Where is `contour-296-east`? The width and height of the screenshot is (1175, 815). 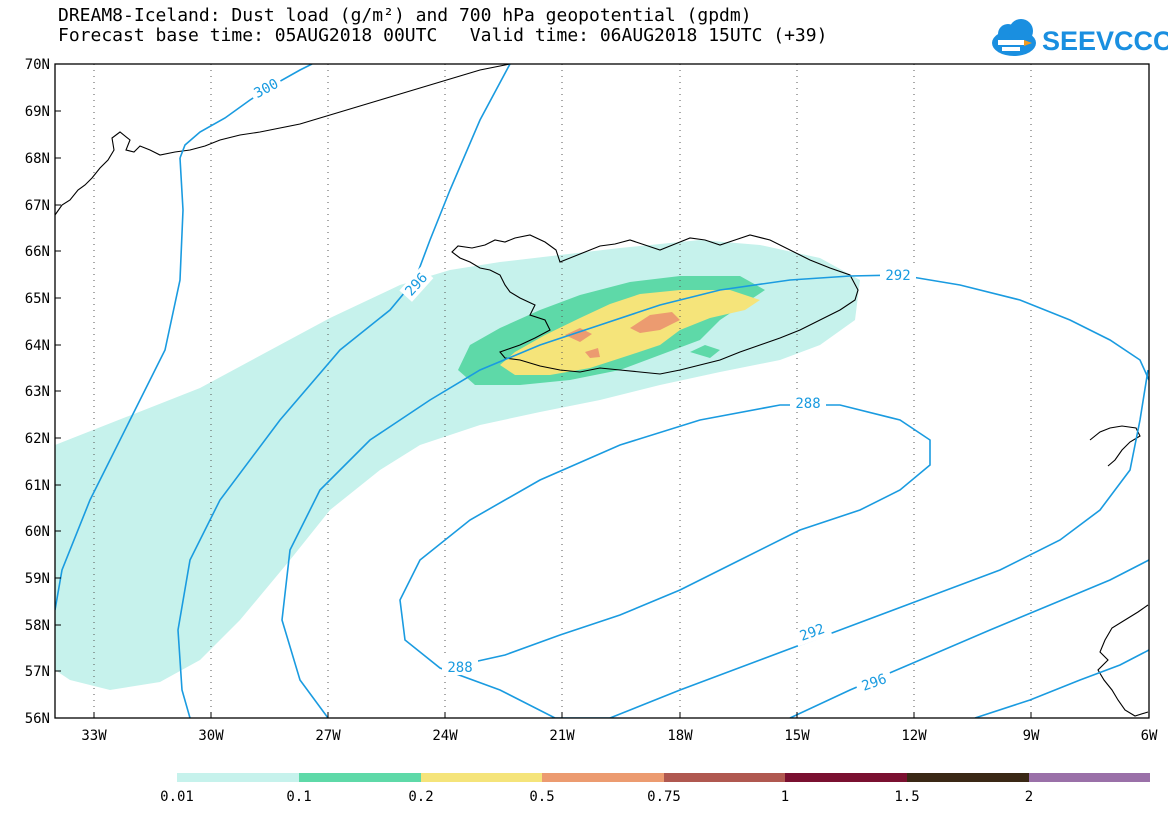
contour-296-east is located at coordinates (969, 638).